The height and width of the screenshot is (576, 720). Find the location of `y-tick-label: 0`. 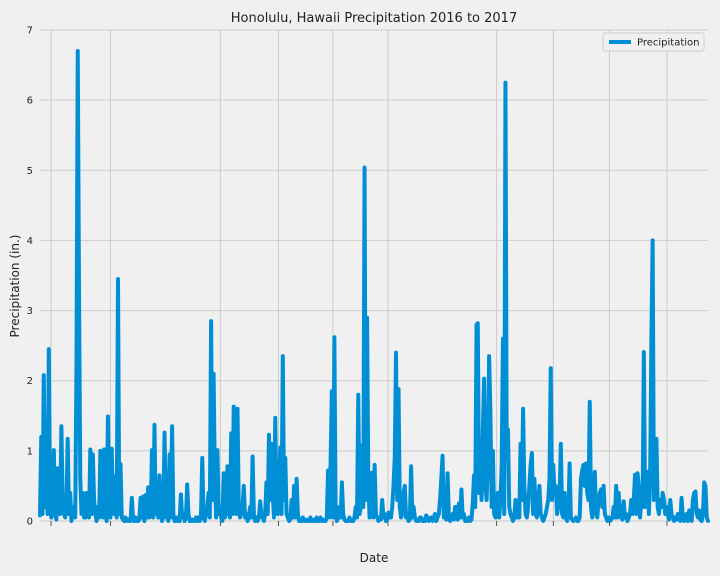

y-tick-label: 0 is located at coordinates (30, 522).